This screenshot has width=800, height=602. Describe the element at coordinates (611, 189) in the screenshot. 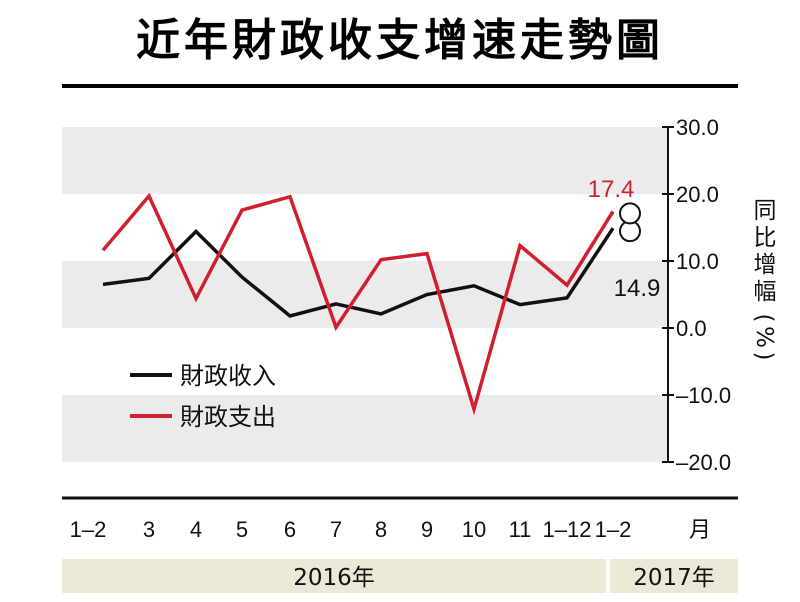

I see `value-label-expenditure: 17.4` at that location.